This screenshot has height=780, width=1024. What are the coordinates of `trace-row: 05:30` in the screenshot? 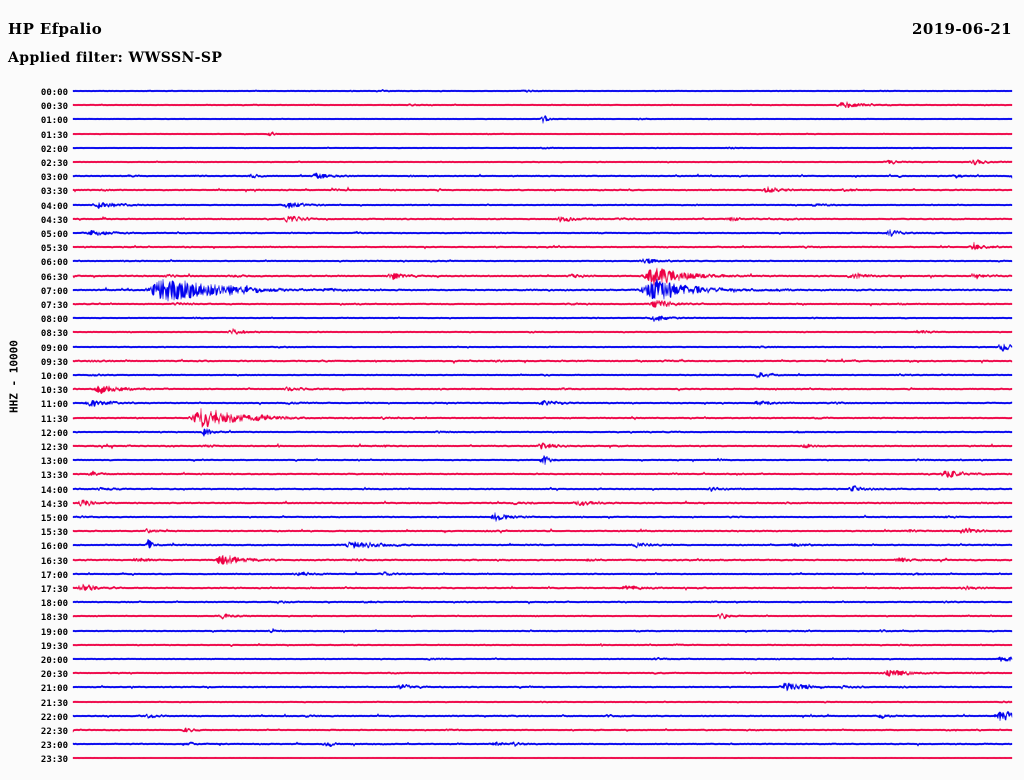 It's located at (512, 250).